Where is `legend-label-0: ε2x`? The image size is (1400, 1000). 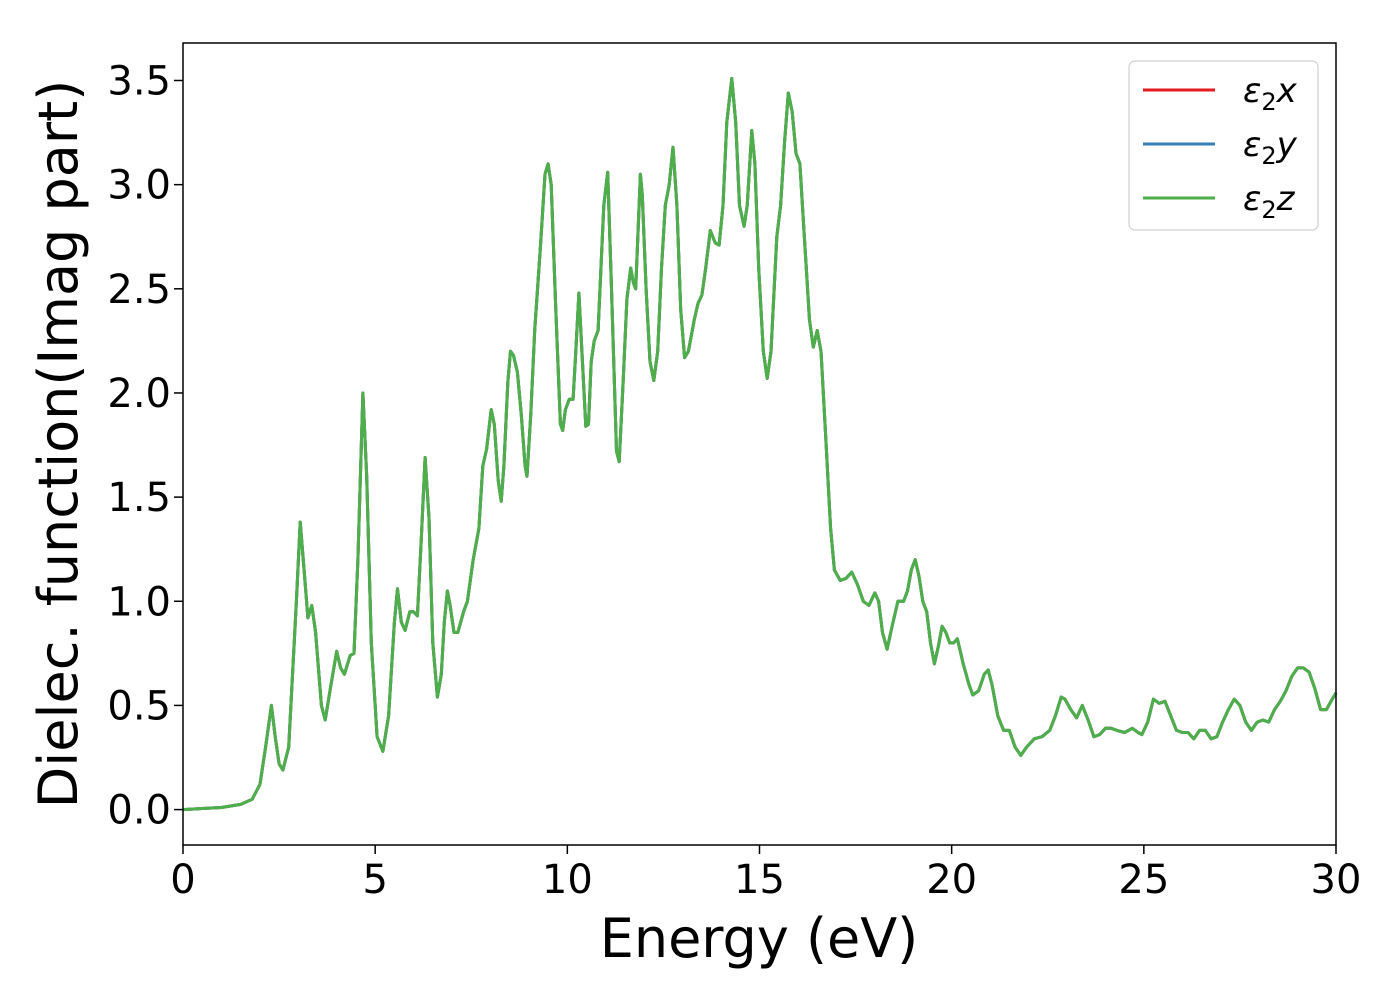
legend-label-0: ε2x is located at coordinates (1270, 93).